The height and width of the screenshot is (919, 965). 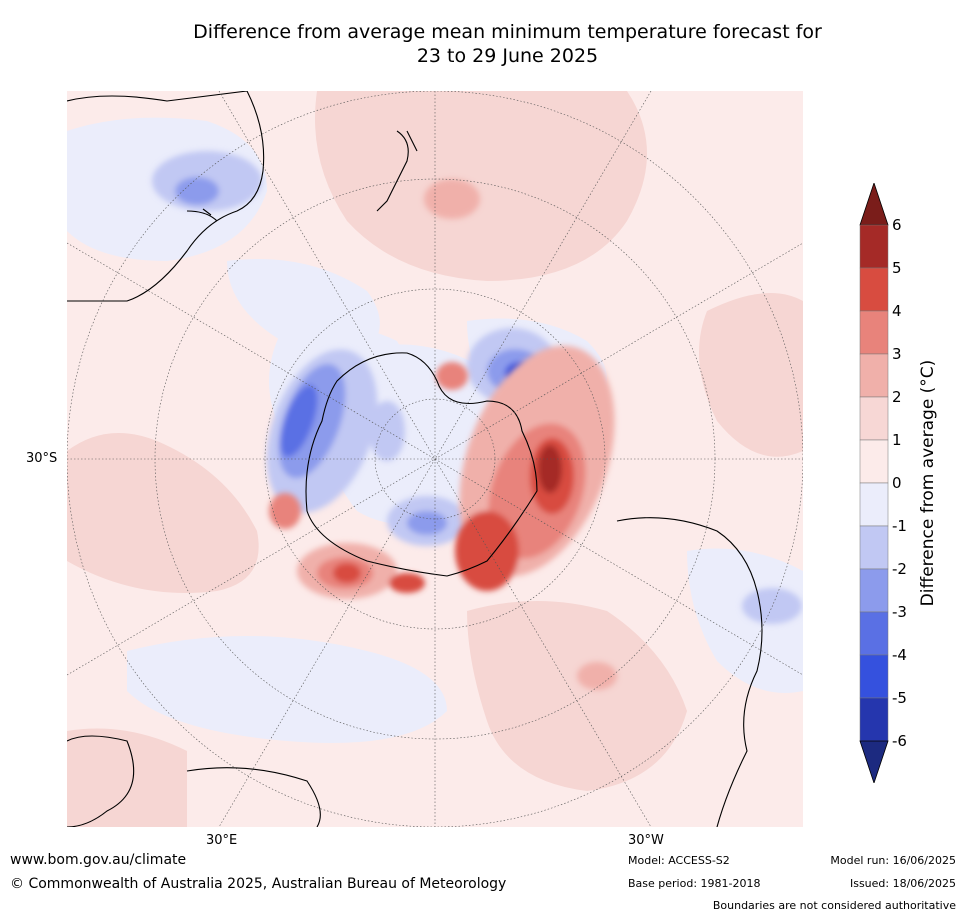 I want to click on footer-issued: Issued: 18/06/2025, so click(x=902, y=883).